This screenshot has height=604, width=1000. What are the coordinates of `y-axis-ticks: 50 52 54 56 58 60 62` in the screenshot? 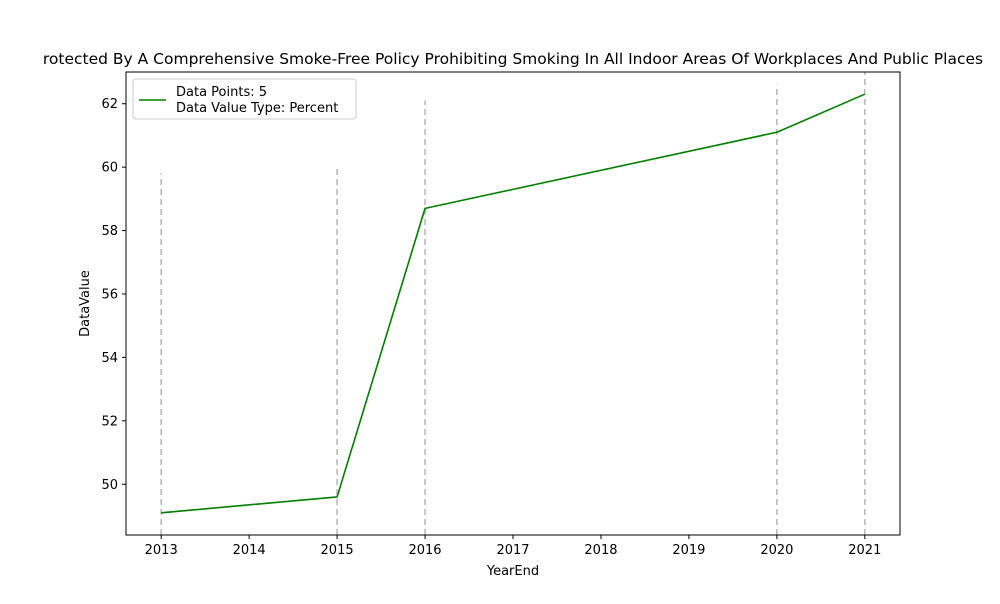 It's located at (113, 295).